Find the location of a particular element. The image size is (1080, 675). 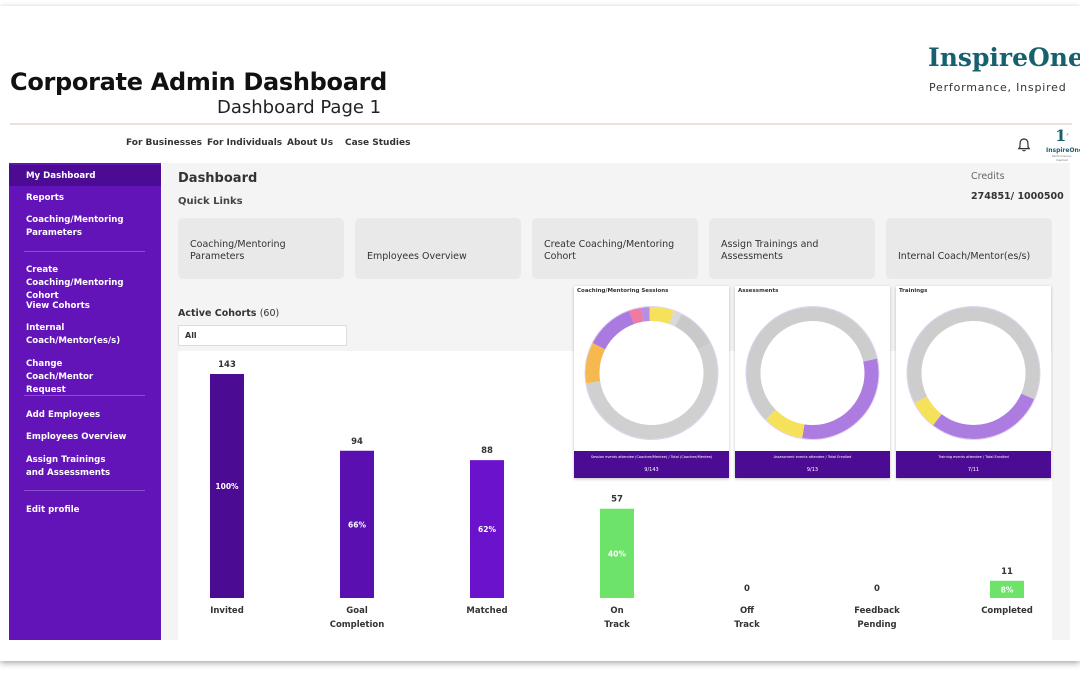

avatar-brand-name: InspireOne is located at coordinates (1063, 150).